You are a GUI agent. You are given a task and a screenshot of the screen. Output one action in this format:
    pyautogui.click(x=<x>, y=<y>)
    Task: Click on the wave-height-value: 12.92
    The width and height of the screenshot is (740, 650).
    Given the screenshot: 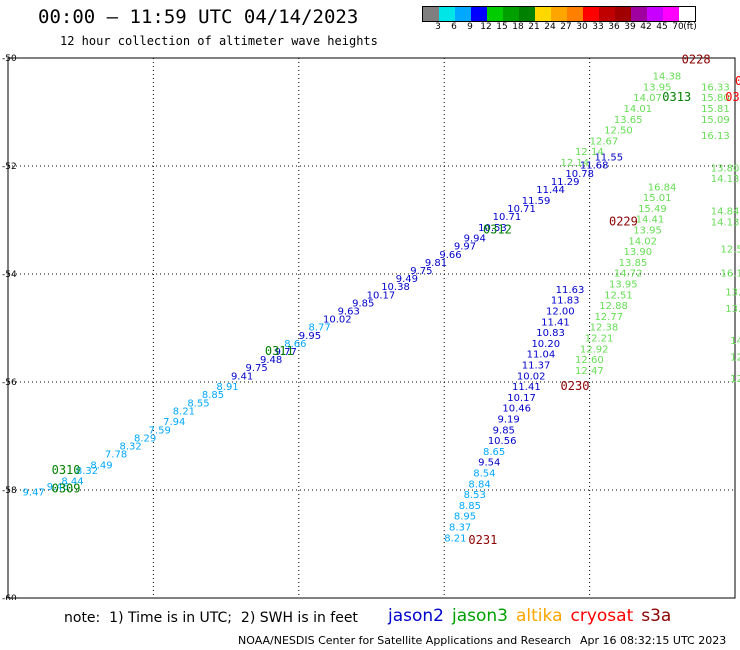 What is the action you would take?
    pyautogui.click(x=594, y=349)
    